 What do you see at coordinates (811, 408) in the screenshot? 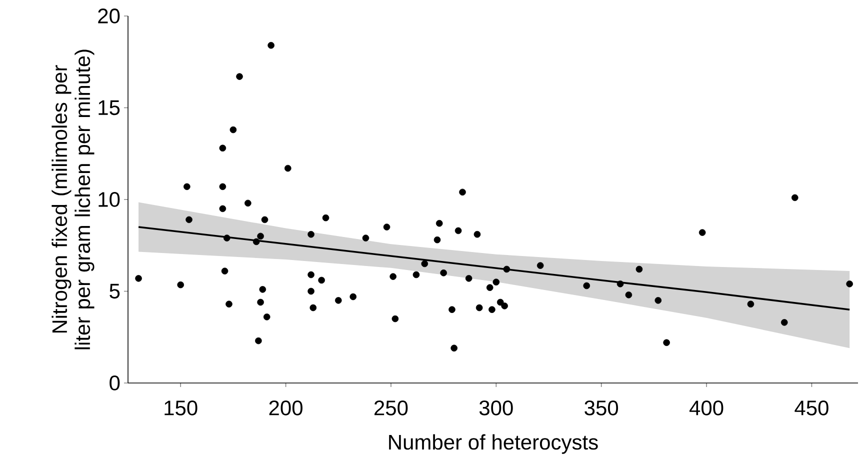
I see `x-tick-label: 450` at bounding box center [811, 408].